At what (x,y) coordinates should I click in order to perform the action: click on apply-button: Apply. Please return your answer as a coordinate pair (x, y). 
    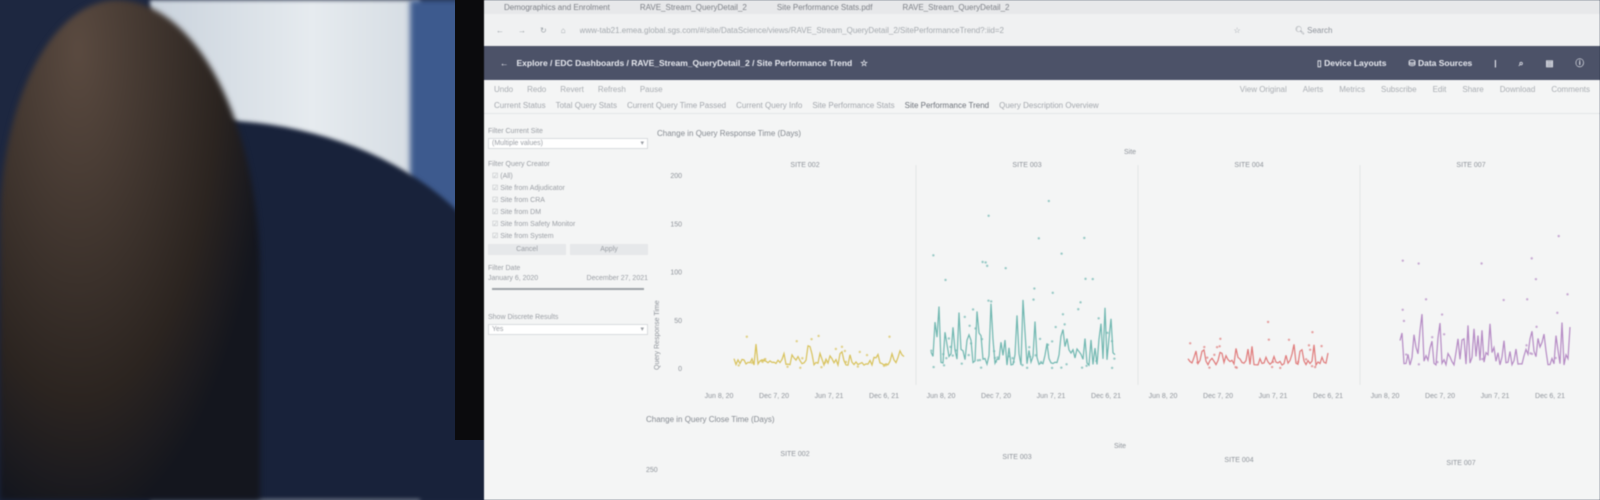
    Looking at the image, I should click on (609, 249).